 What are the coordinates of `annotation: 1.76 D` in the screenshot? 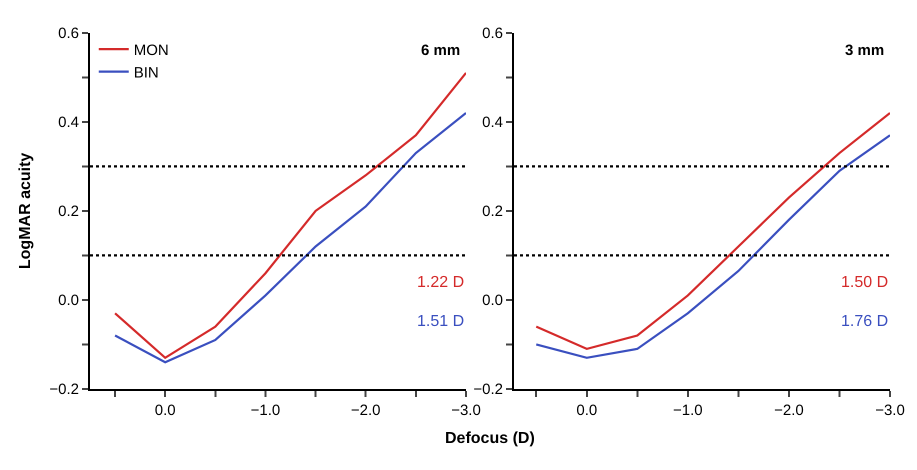 It's located at (864, 321).